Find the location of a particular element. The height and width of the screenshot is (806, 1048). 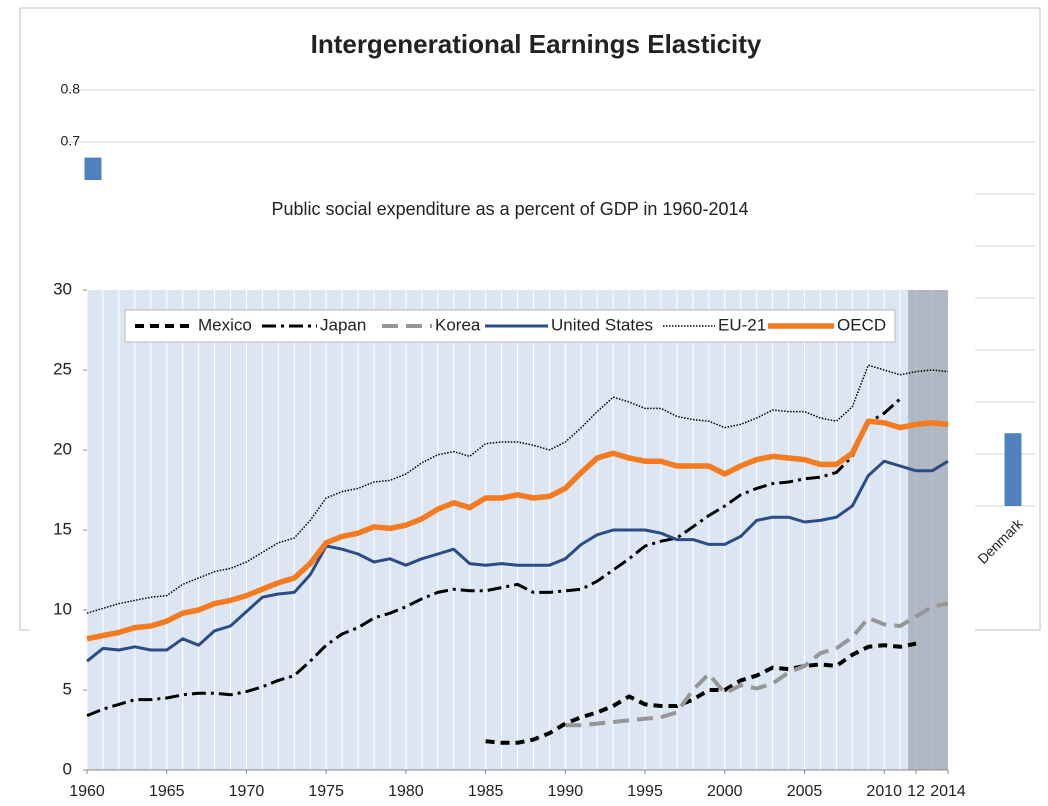

x-tick-label: 1985 is located at coordinates (486, 791).